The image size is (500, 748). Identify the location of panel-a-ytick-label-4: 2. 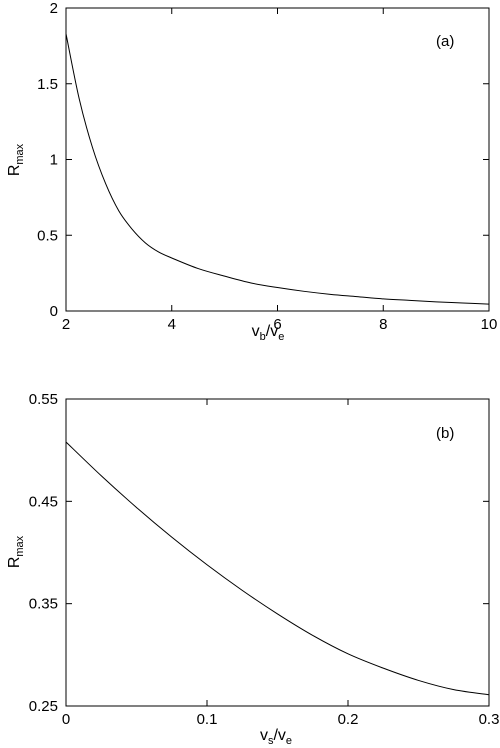
(54, 8).